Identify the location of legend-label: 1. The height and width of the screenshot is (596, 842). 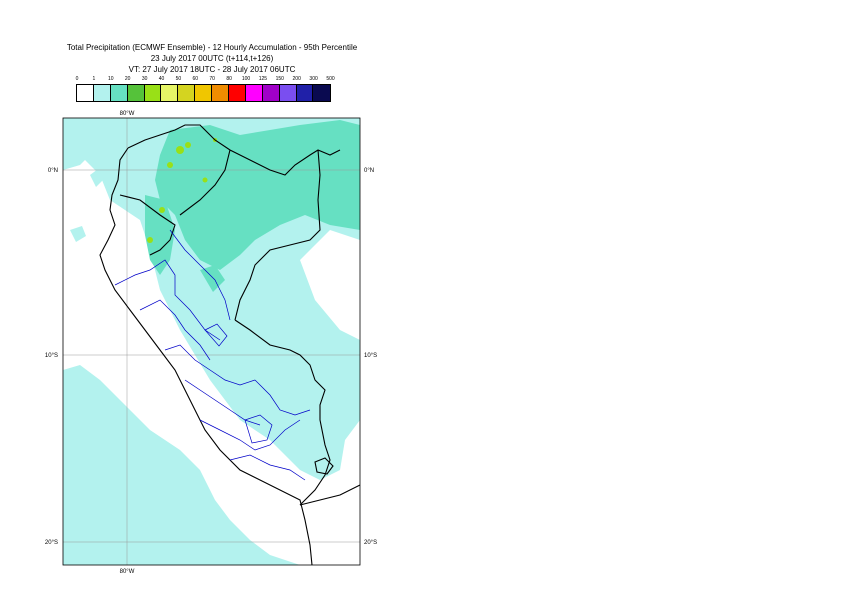
(94, 79).